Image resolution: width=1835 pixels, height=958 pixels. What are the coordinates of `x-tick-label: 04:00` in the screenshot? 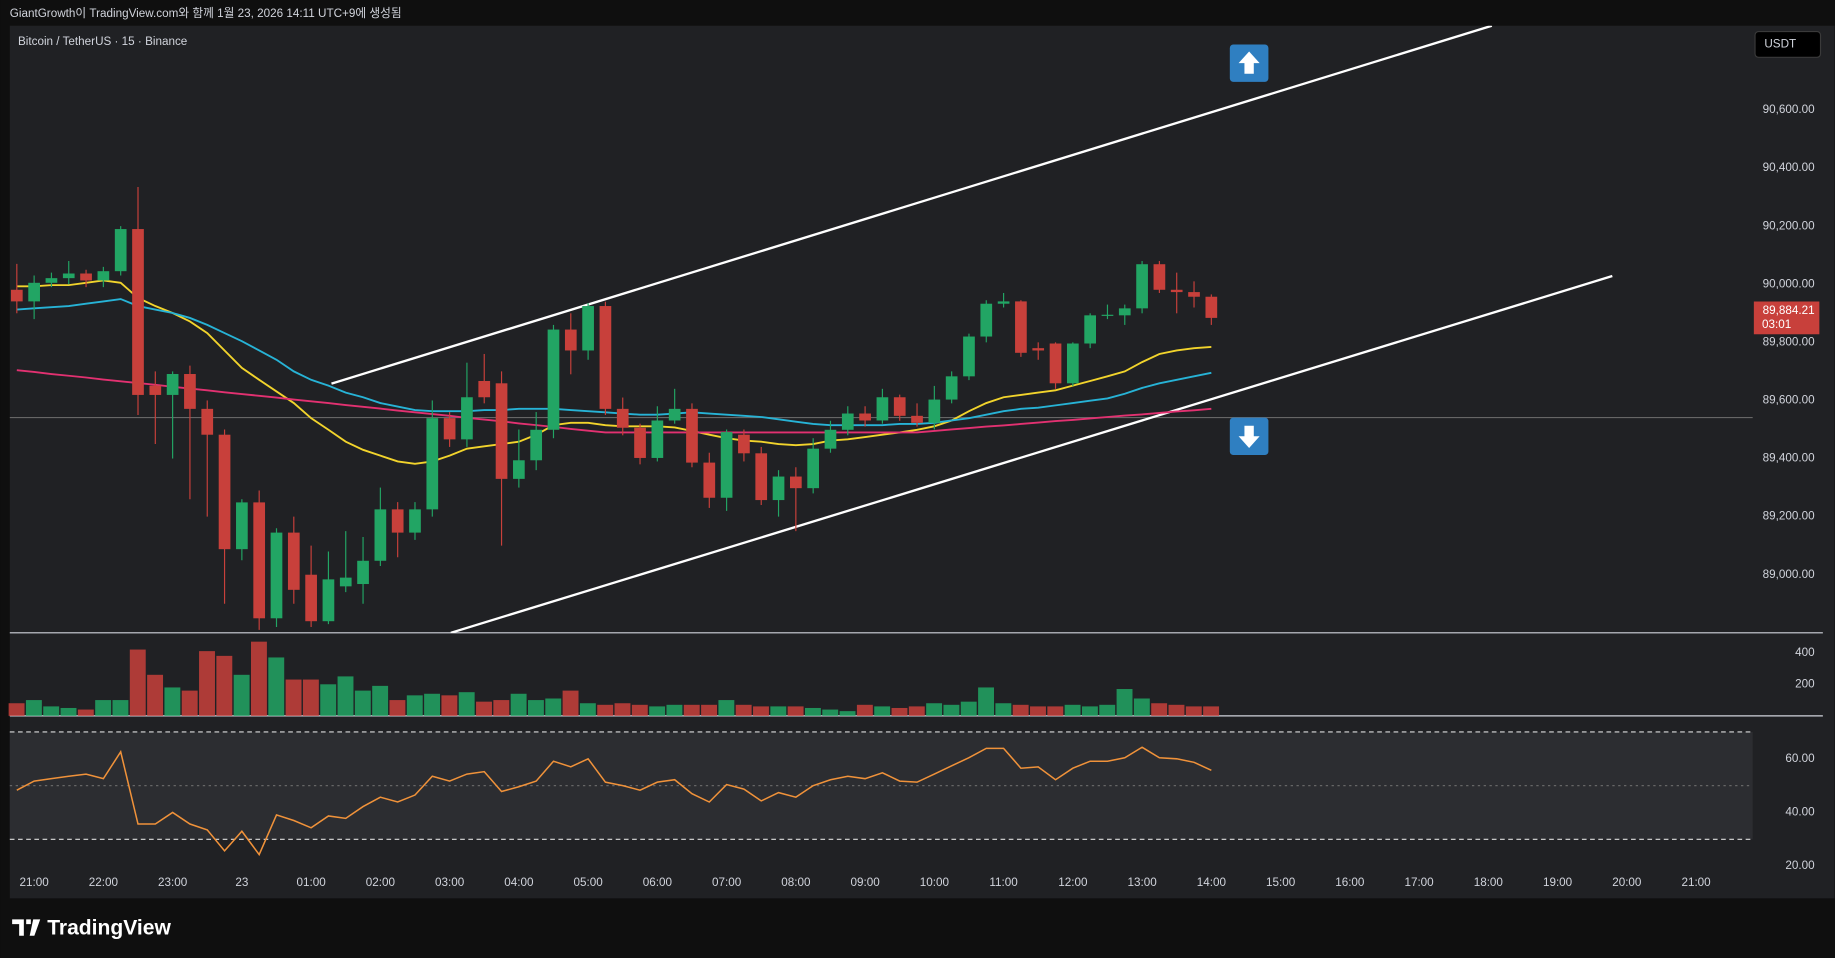 It's located at (519, 882).